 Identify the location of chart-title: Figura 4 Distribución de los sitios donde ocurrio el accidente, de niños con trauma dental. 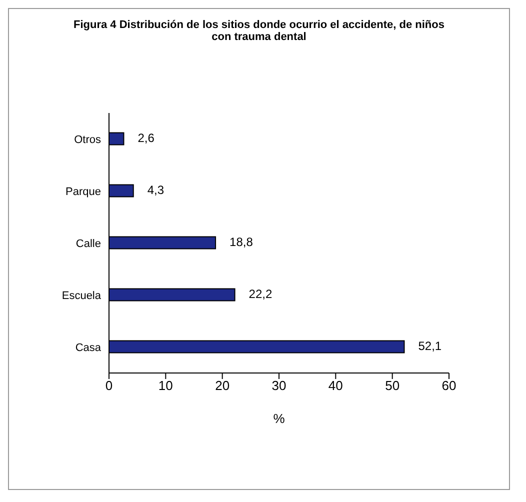
(259, 31).